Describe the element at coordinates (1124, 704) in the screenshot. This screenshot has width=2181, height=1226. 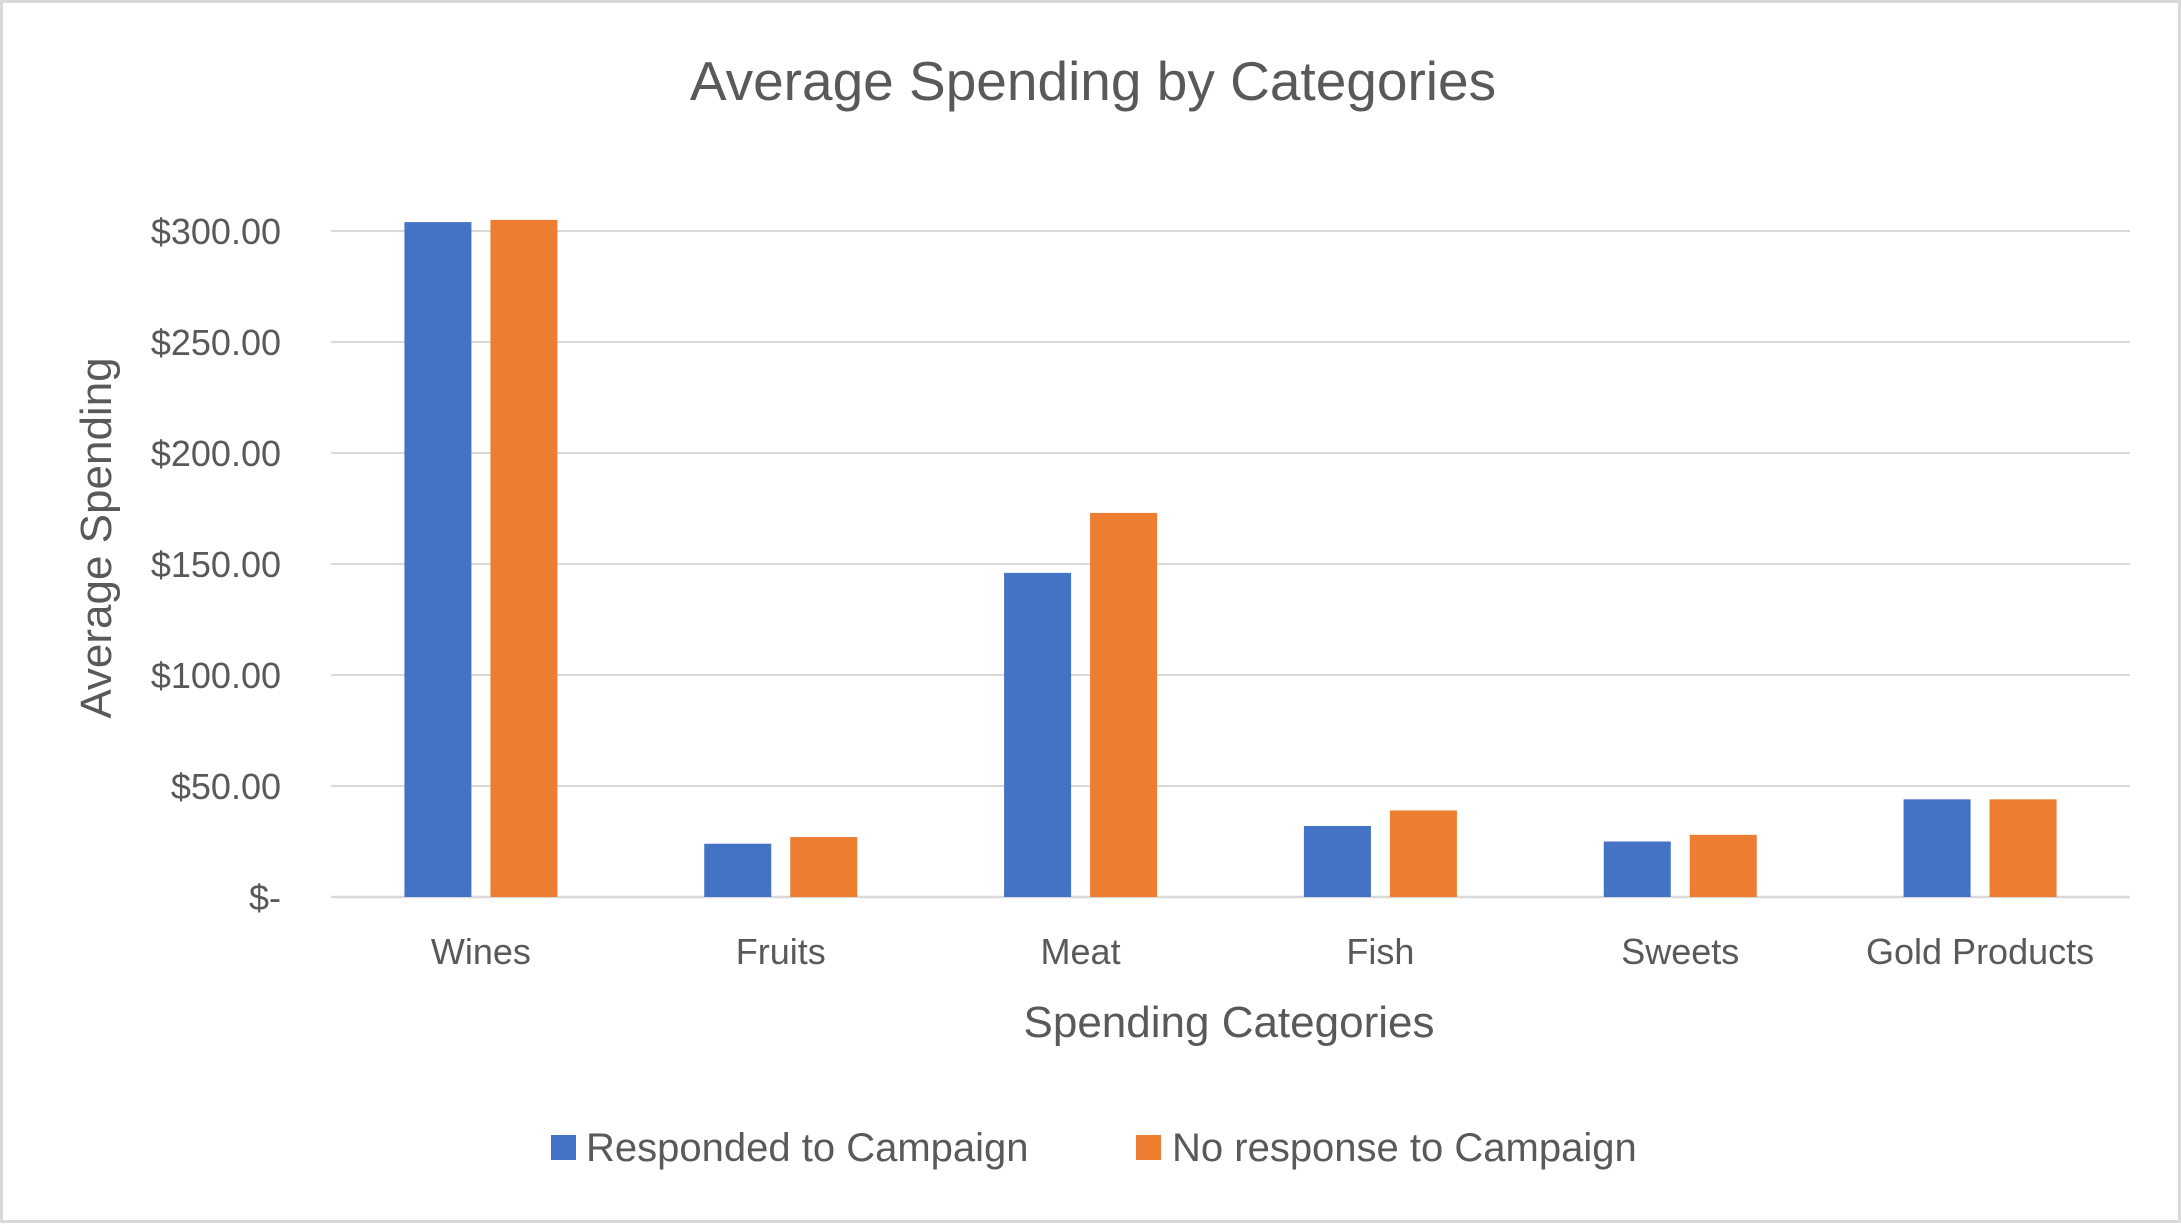
I see `bar-meat-no-response` at that location.